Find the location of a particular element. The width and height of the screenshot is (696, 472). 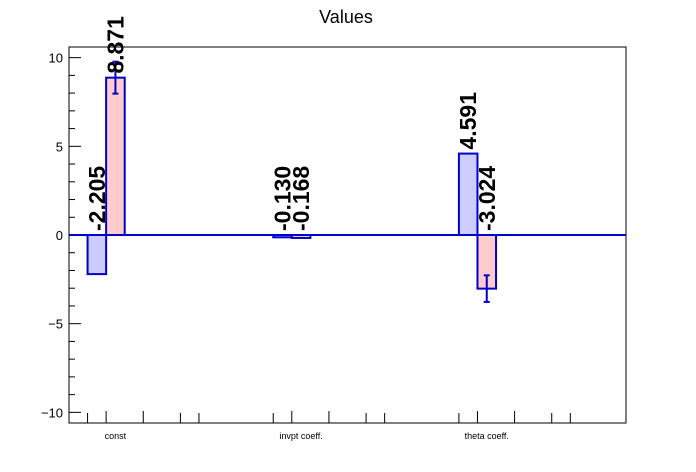

y-axis: −10 −5 0 5 10 is located at coordinates (61, 235).